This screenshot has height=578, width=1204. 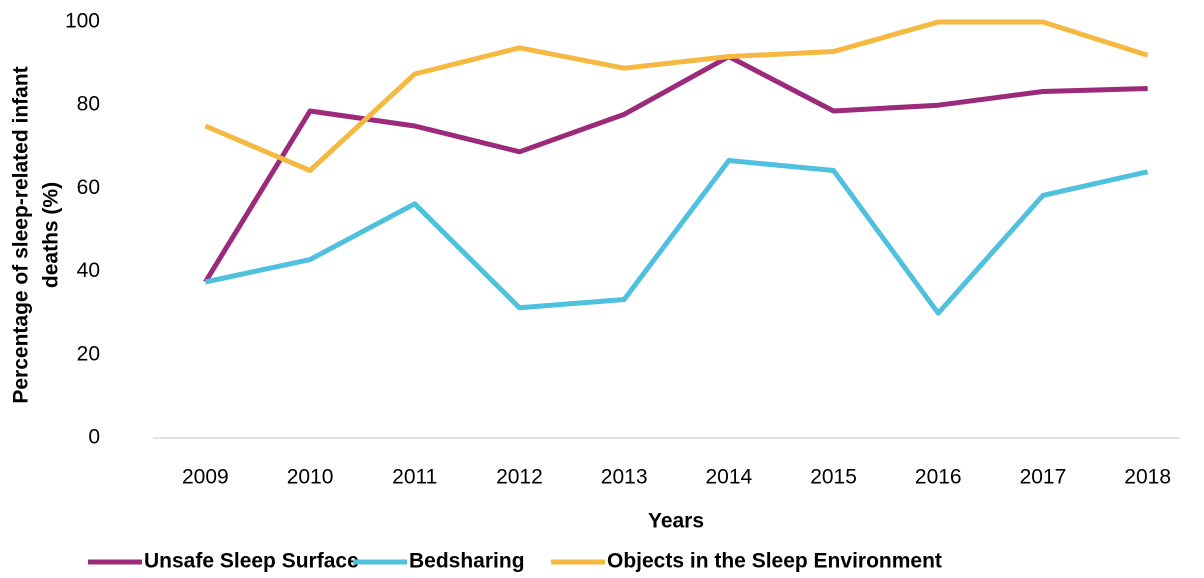 I want to click on y-tick-label: 40, so click(x=88, y=270).